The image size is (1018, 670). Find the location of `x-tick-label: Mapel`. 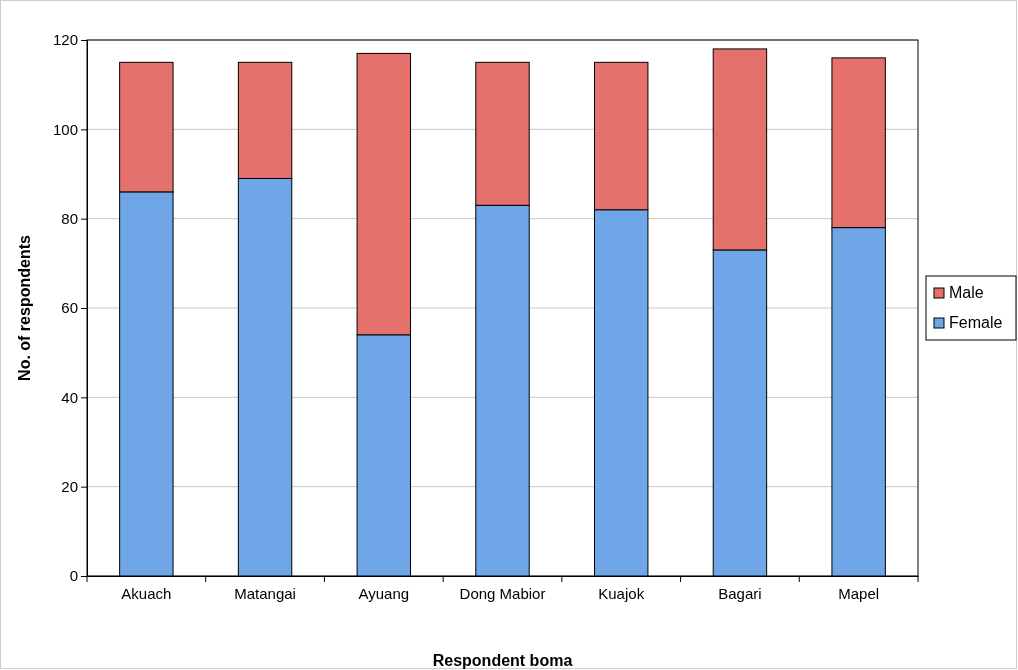

x-tick-label: Mapel is located at coordinates (859, 593).